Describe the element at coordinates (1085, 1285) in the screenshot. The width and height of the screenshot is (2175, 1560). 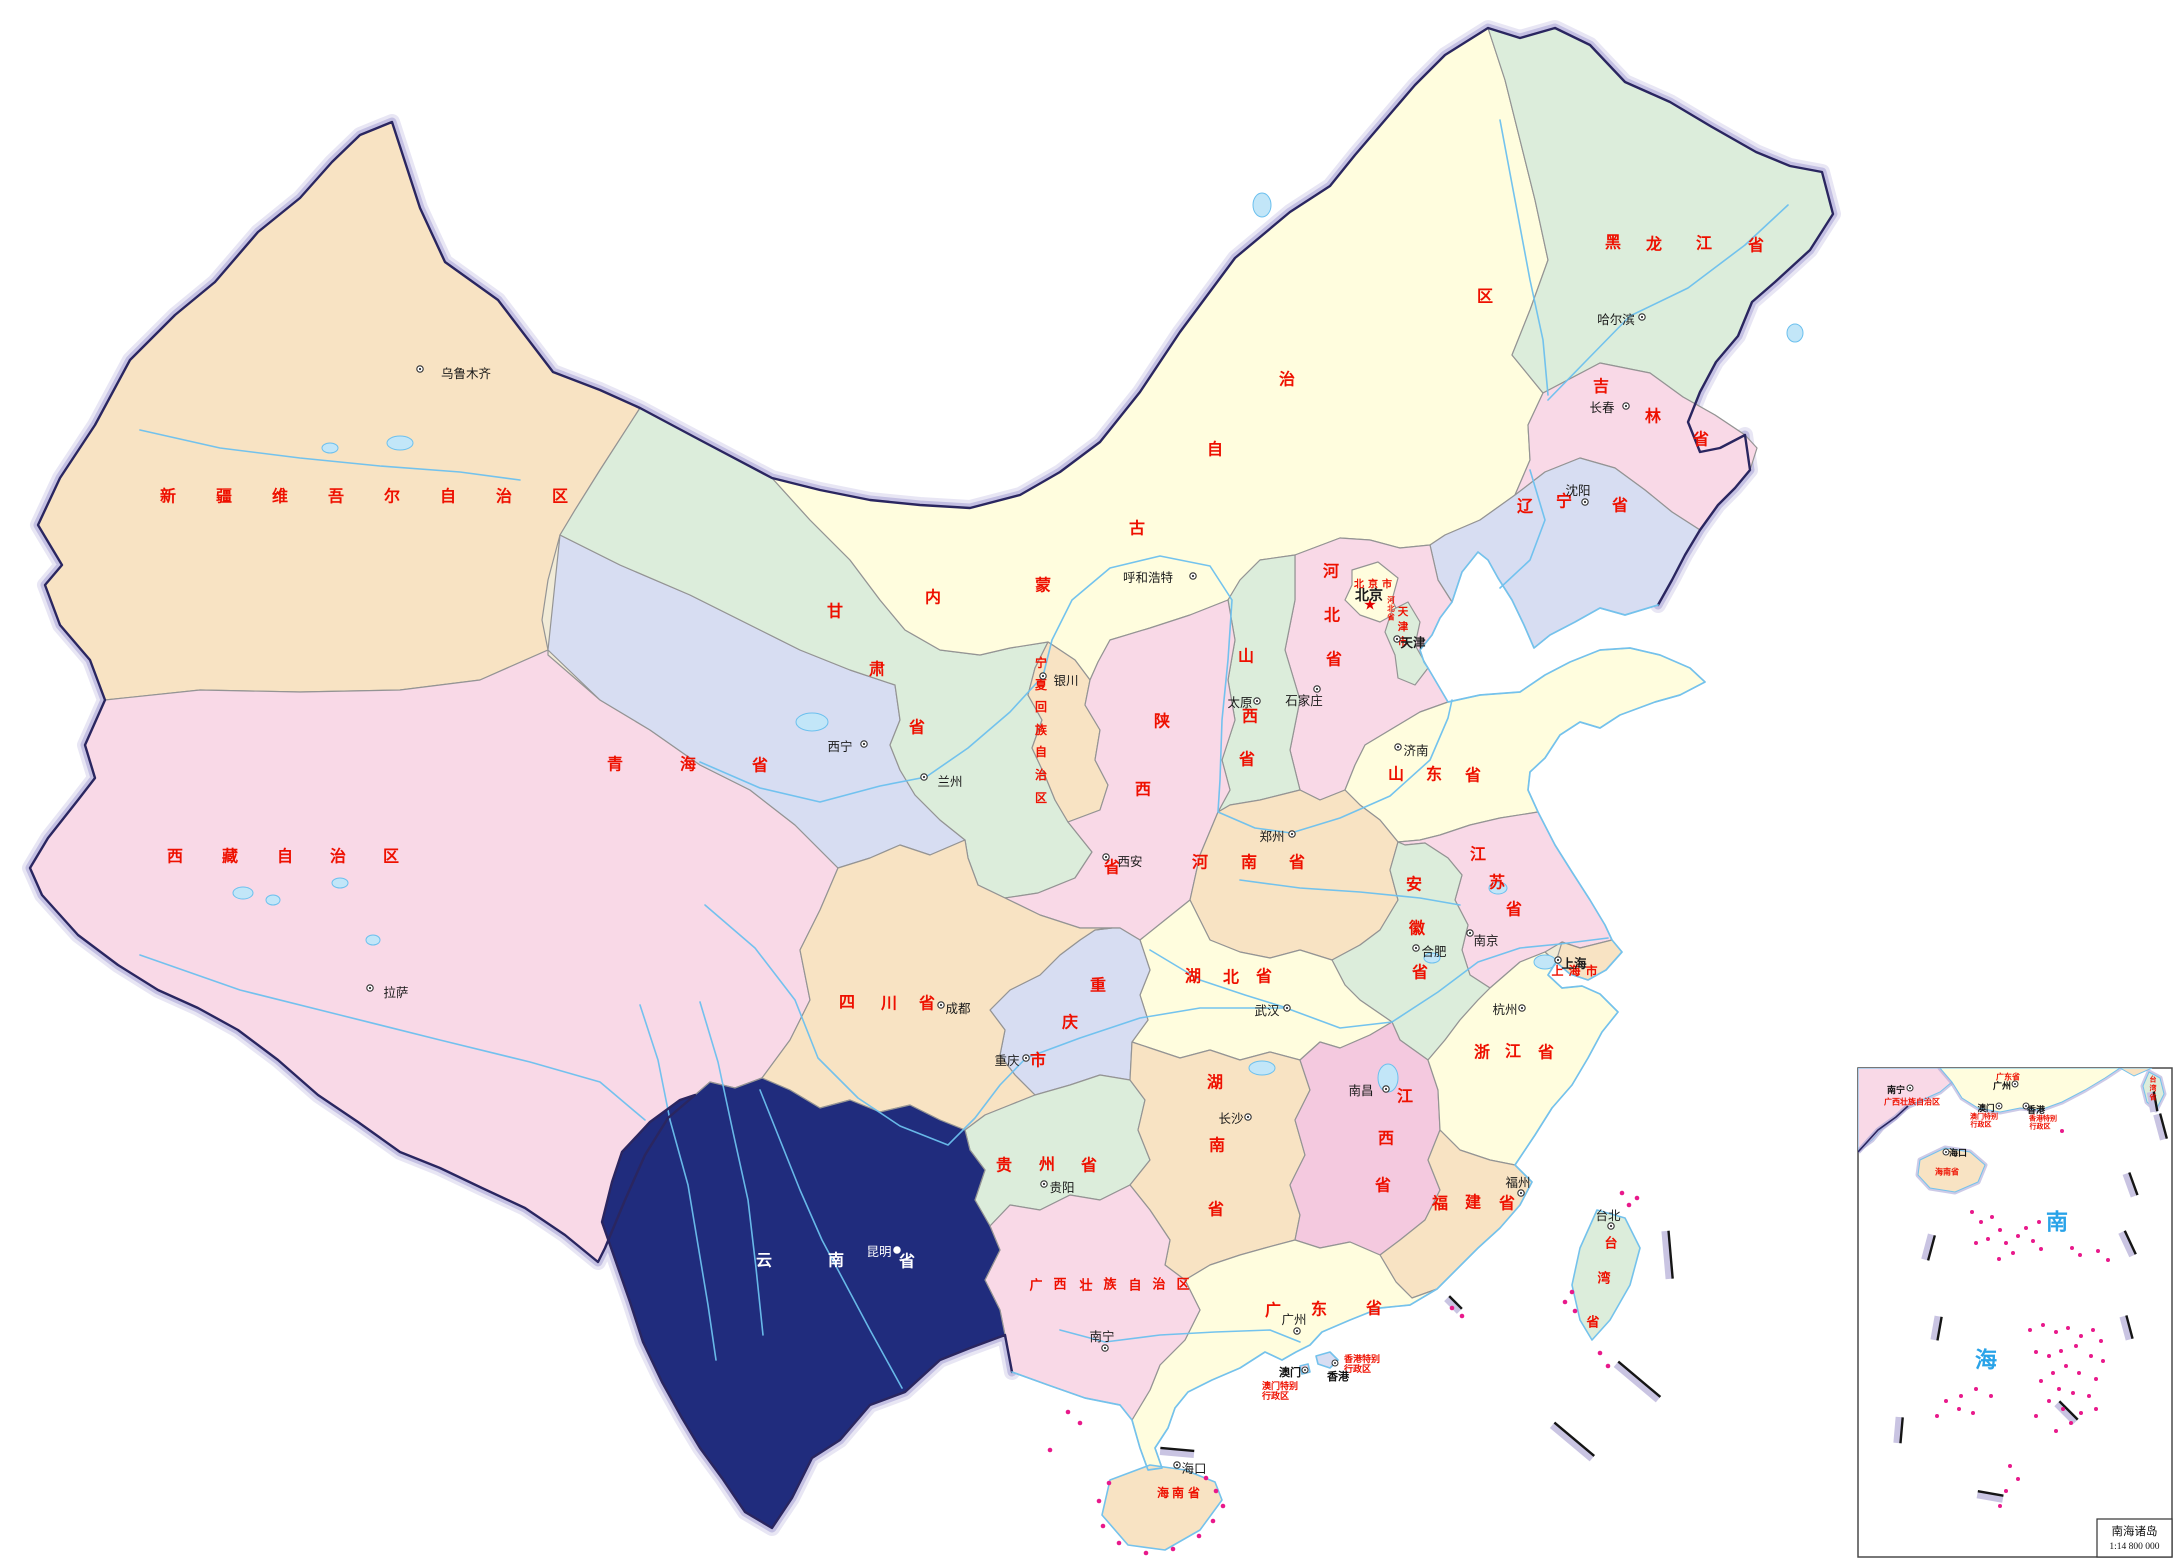
I see `province-label-char-guangxi: 壮` at that location.